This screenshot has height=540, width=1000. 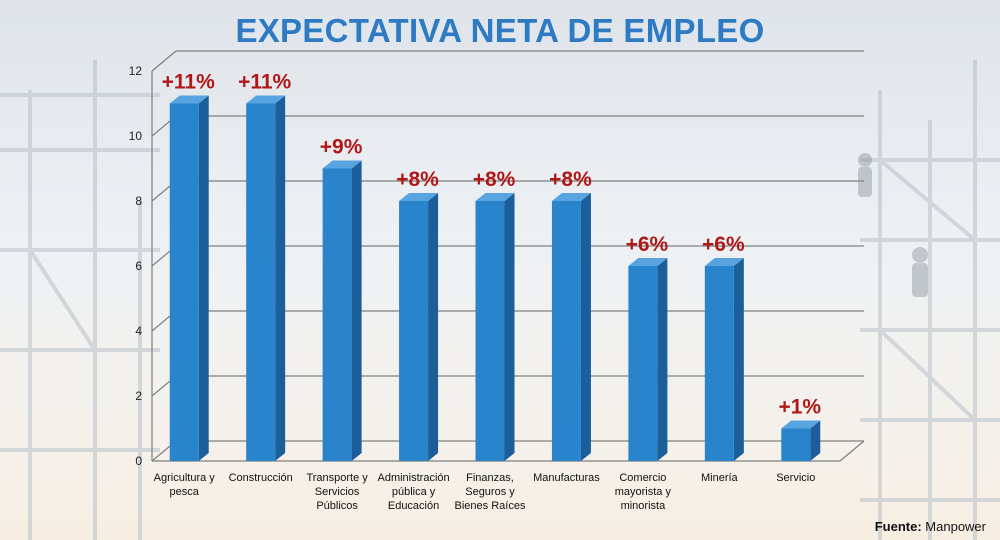 I want to click on x-axis-depth-line, so click(x=852, y=451).